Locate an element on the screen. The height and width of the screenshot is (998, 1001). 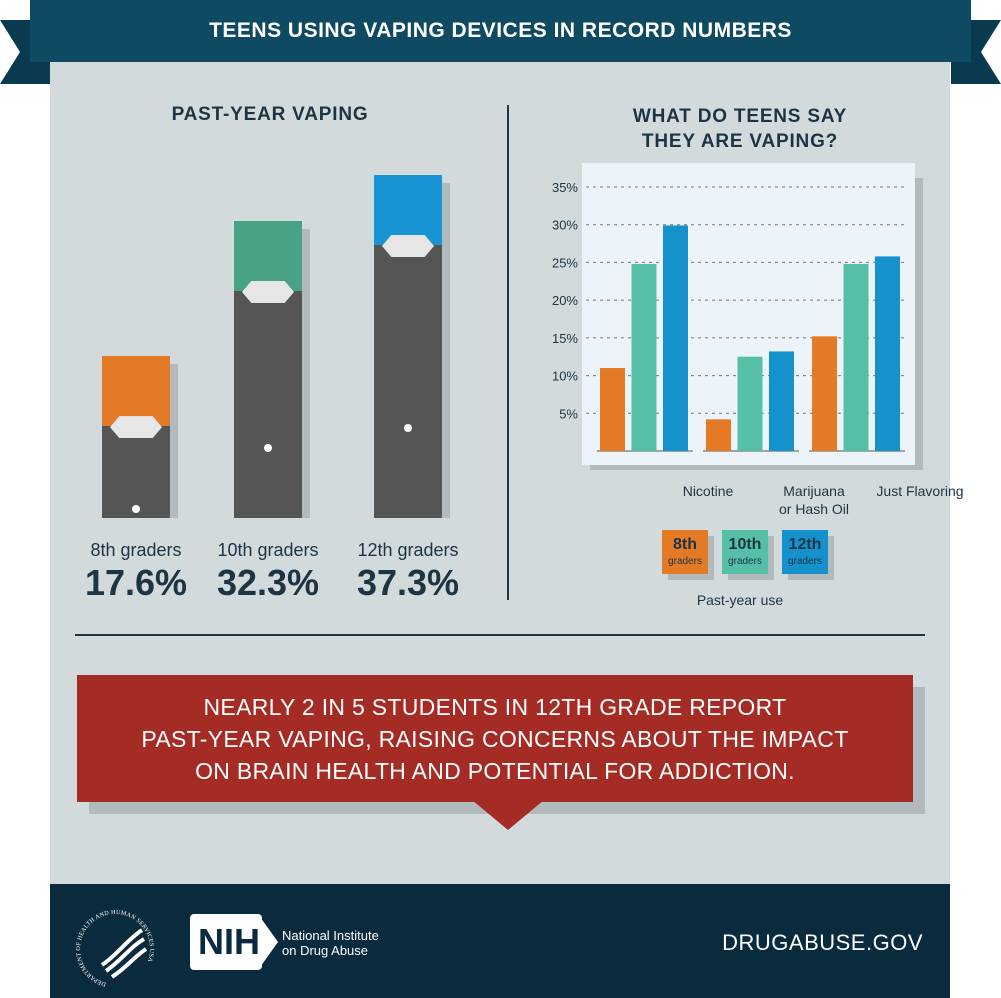
right-chart-title-line: THEY ARE VAPING? is located at coordinates (740, 141).